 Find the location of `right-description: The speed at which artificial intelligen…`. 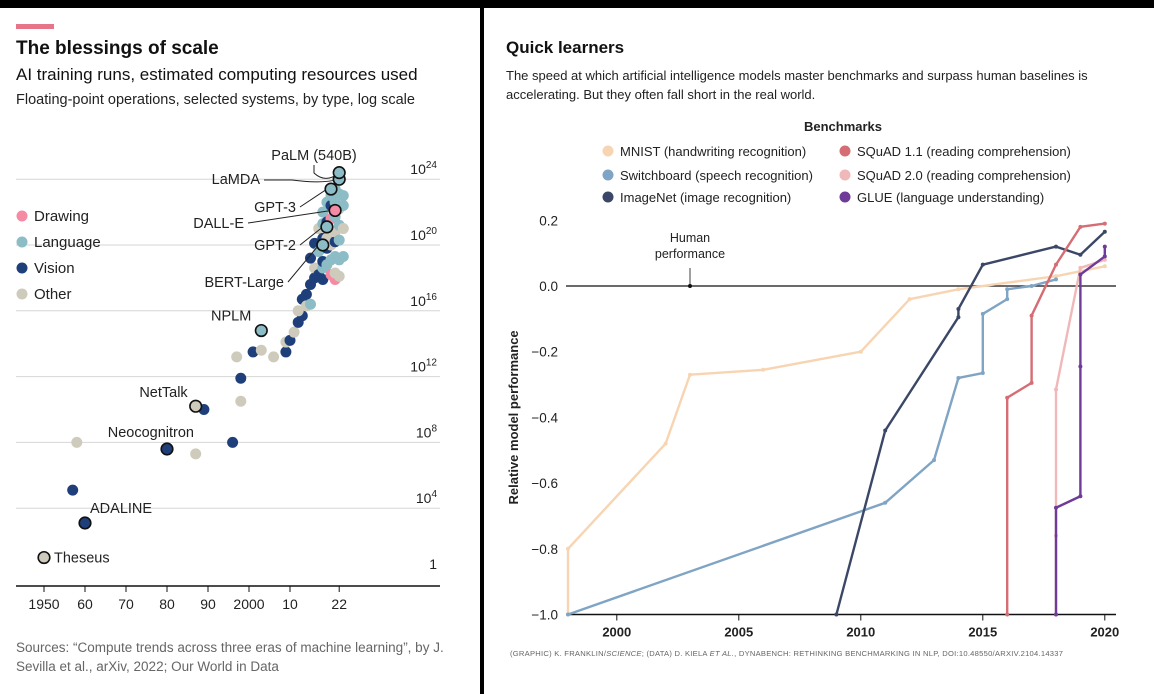

right-description: The speed at which artificial intelligen… is located at coordinates (797, 85).